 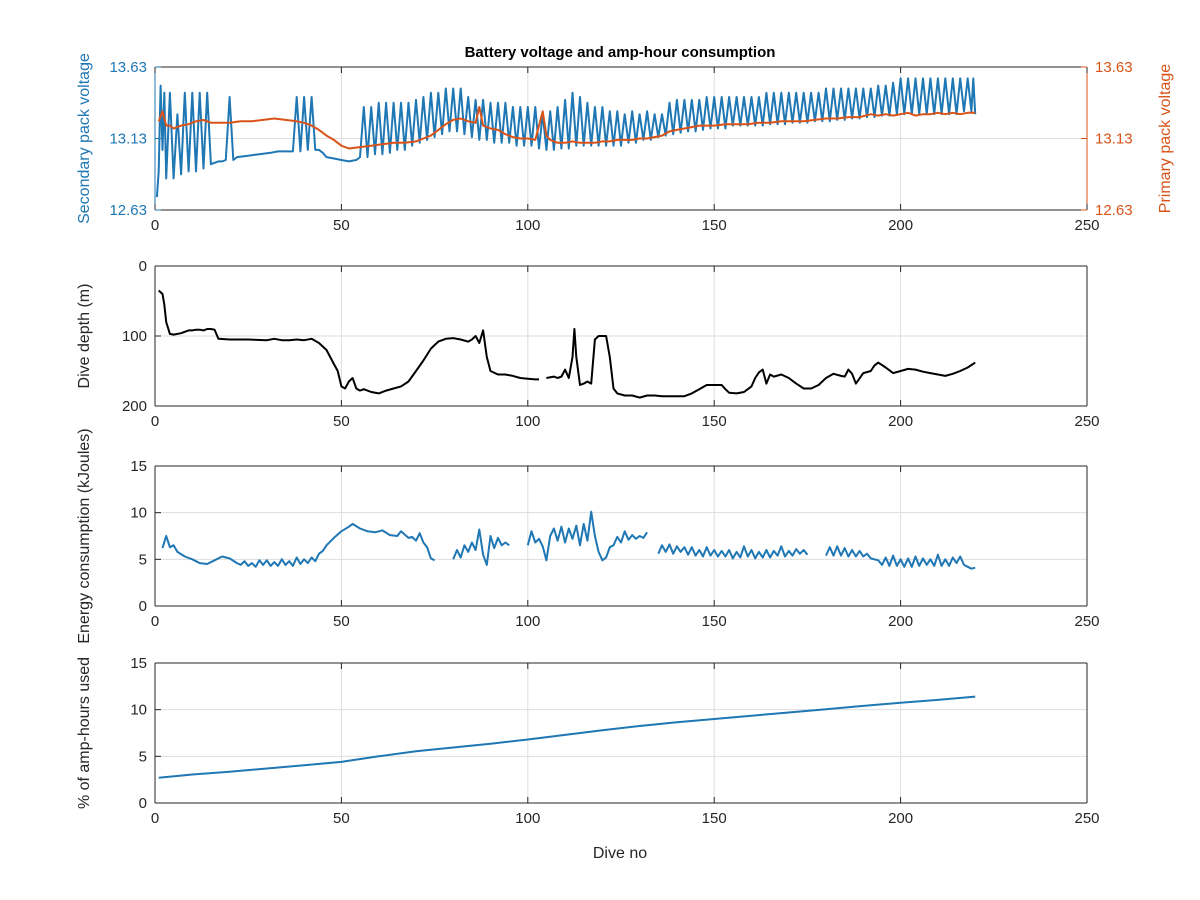 I want to click on series-line-3-1-seg2, so click(x=481, y=547).